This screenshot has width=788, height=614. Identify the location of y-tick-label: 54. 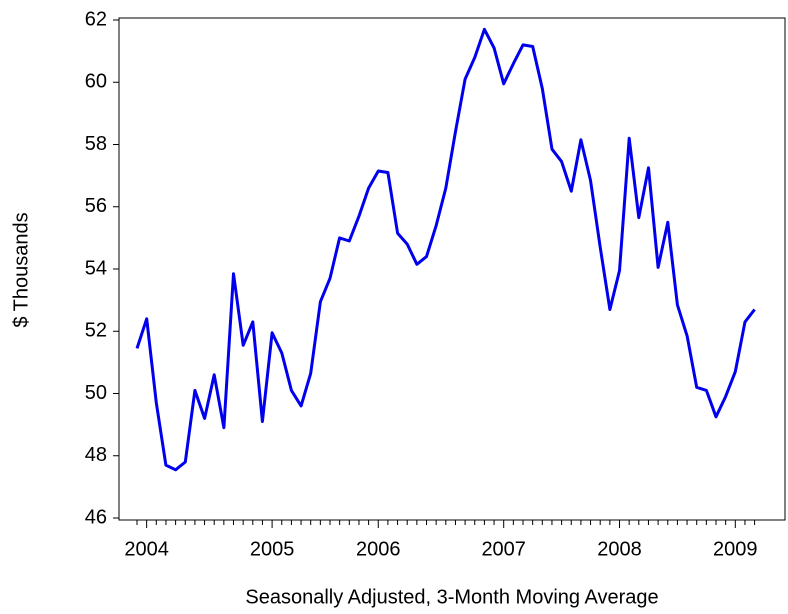
(96, 268).